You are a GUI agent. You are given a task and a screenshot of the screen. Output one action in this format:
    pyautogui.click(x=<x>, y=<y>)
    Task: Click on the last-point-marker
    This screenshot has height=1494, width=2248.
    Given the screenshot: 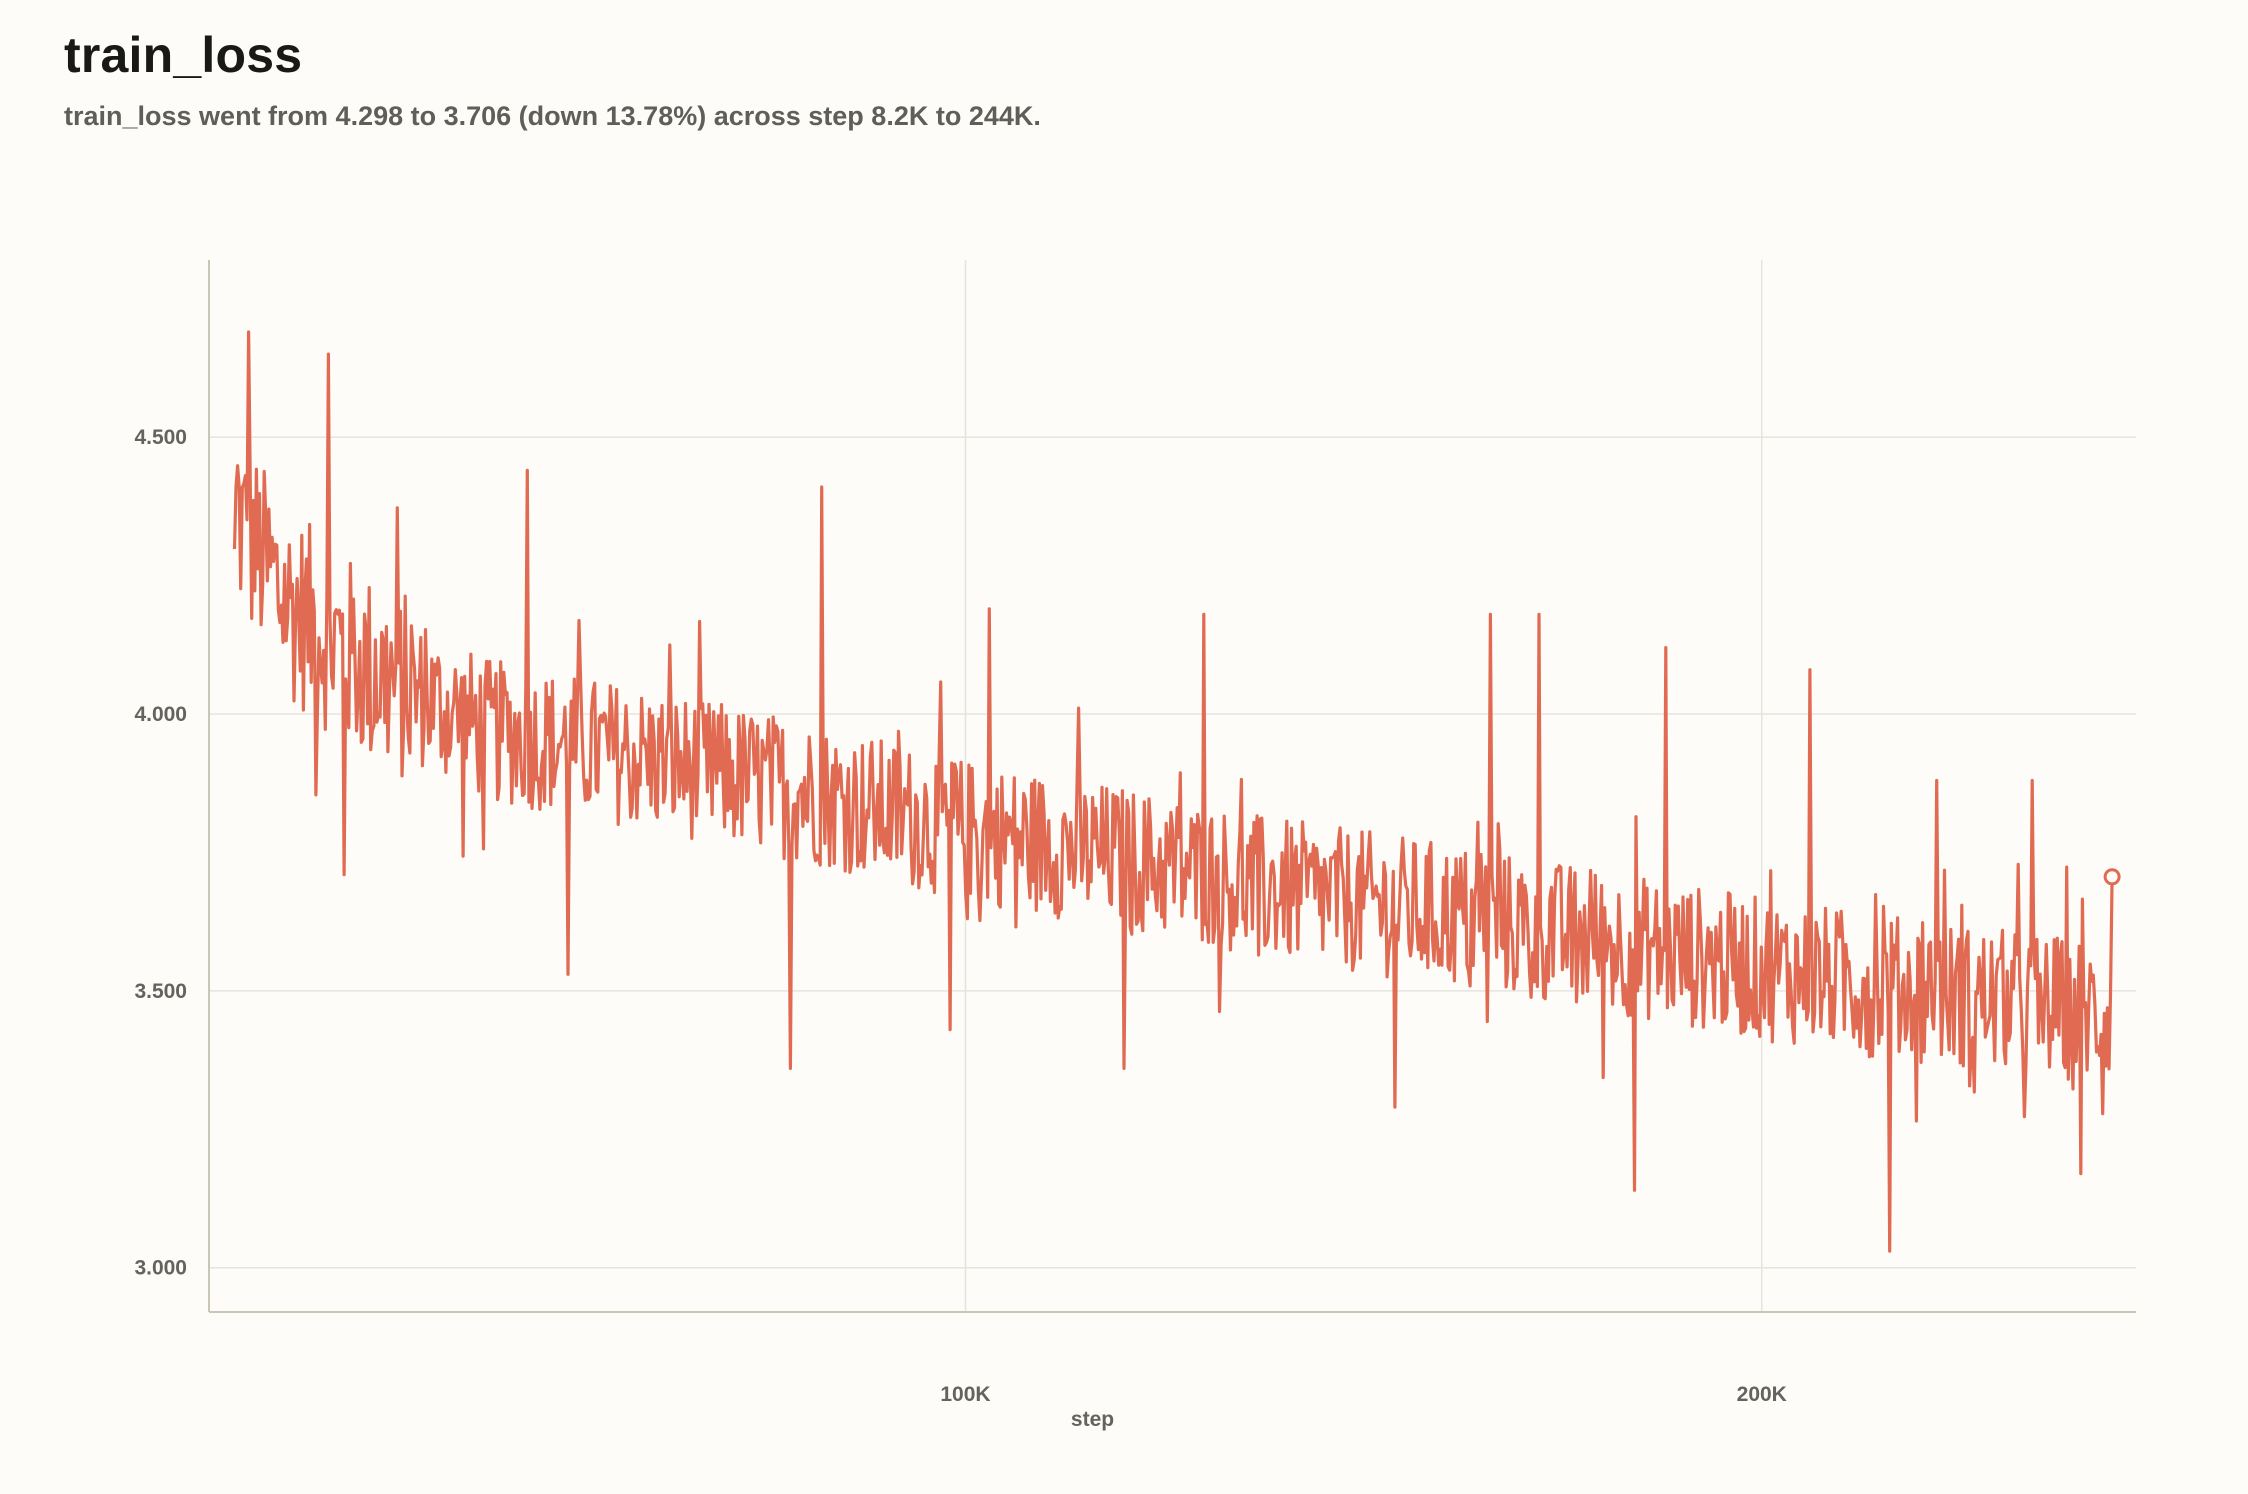 What is the action you would take?
    pyautogui.click(x=2112, y=877)
    